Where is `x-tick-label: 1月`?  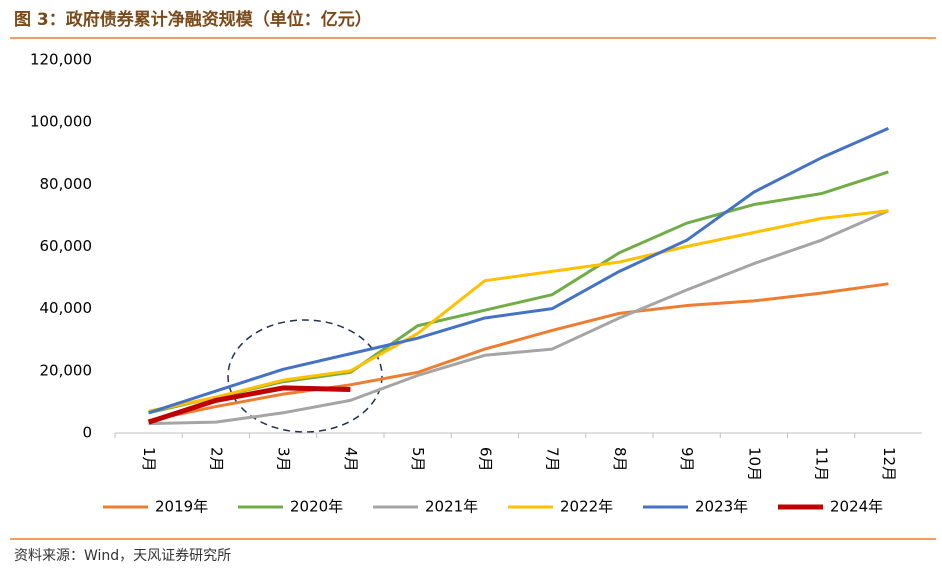
x-tick-label: 1月 is located at coordinates (149, 459).